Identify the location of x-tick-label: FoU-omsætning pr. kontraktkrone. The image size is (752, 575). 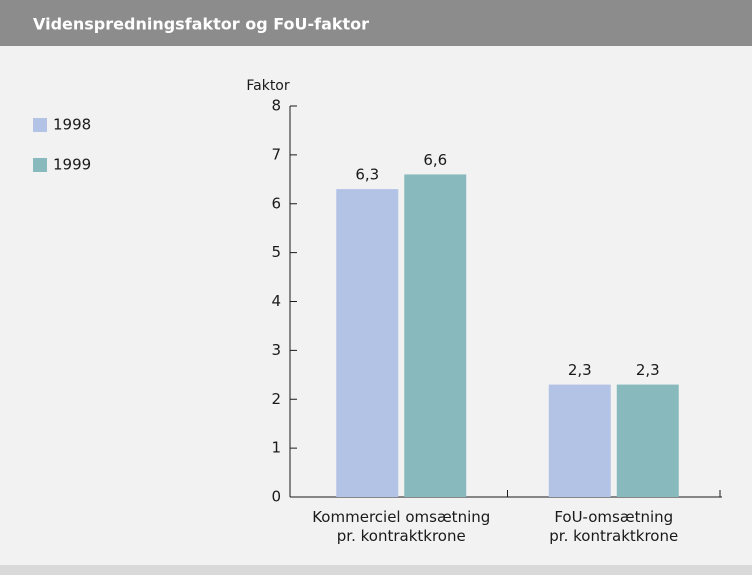
(613, 526).